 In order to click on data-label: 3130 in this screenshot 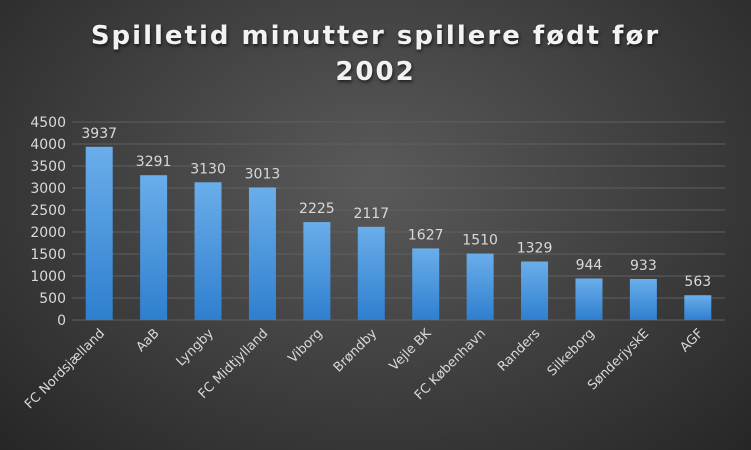, I will do `click(208, 169)`.